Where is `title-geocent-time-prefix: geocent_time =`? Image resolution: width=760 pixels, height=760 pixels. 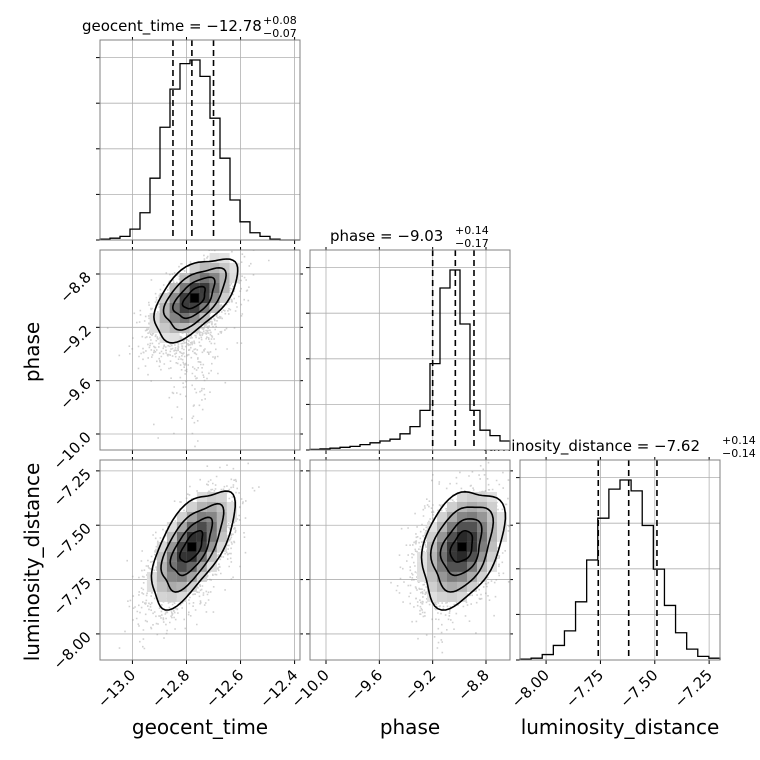
title-geocent-time-prefix: geocent_time = is located at coordinates (144, 26).